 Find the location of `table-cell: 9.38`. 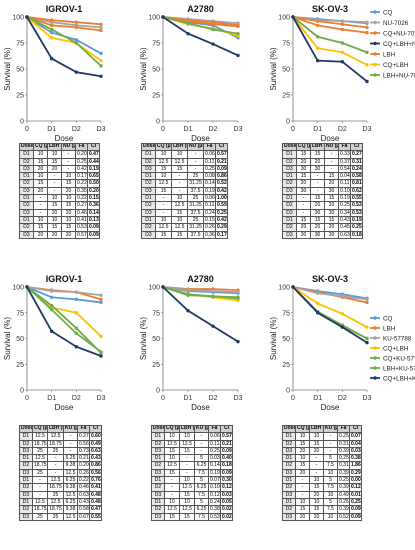

table-cell: 9.38 is located at coordinates (70, 509).